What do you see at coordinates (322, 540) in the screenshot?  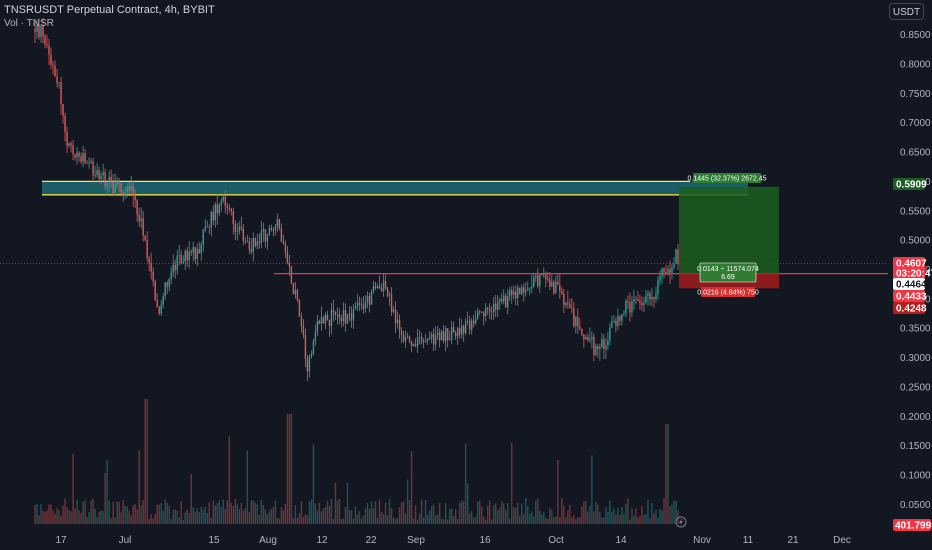 I see `time-tick-label: 12` at bounding box center [322, 540].